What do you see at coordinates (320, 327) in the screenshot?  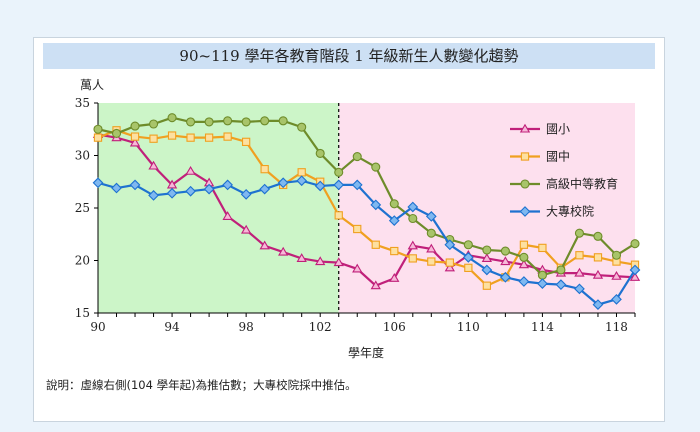 I see `x-tick-label: 102` at bounding box center [320, 327].